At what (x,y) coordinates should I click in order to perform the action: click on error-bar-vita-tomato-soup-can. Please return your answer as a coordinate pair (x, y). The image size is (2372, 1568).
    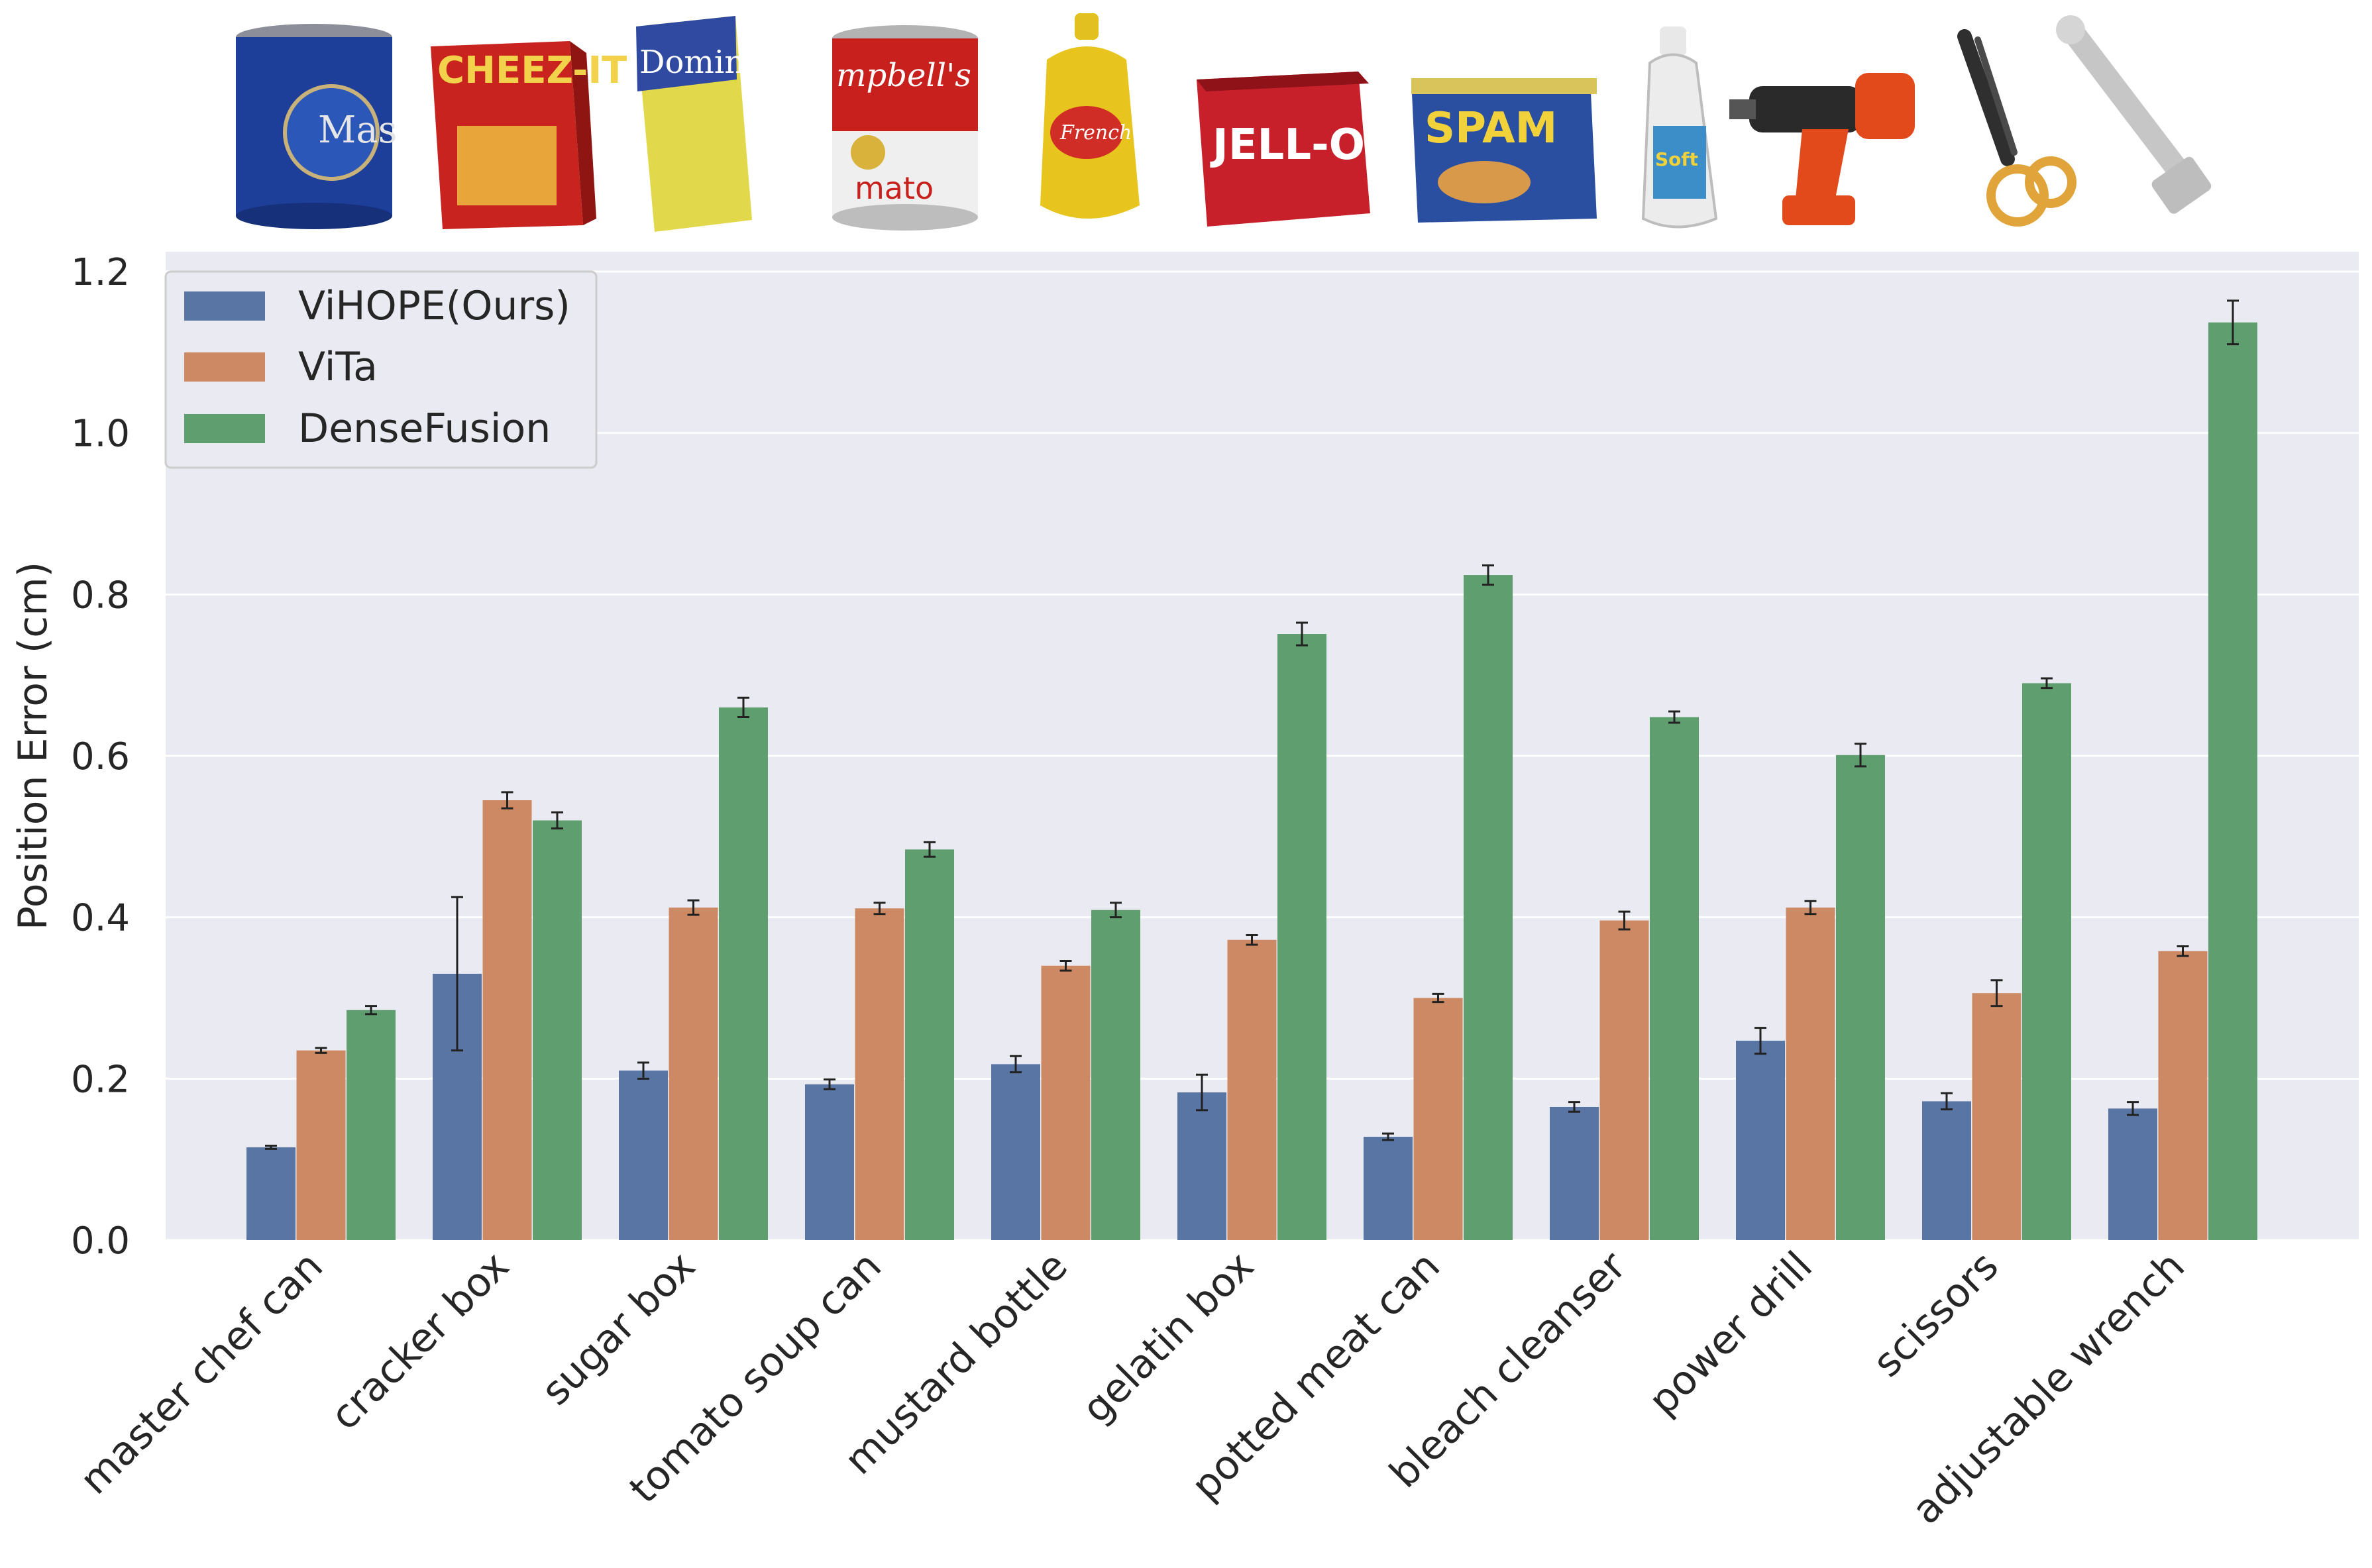
    Looking at the image, I should click on (879, 908).